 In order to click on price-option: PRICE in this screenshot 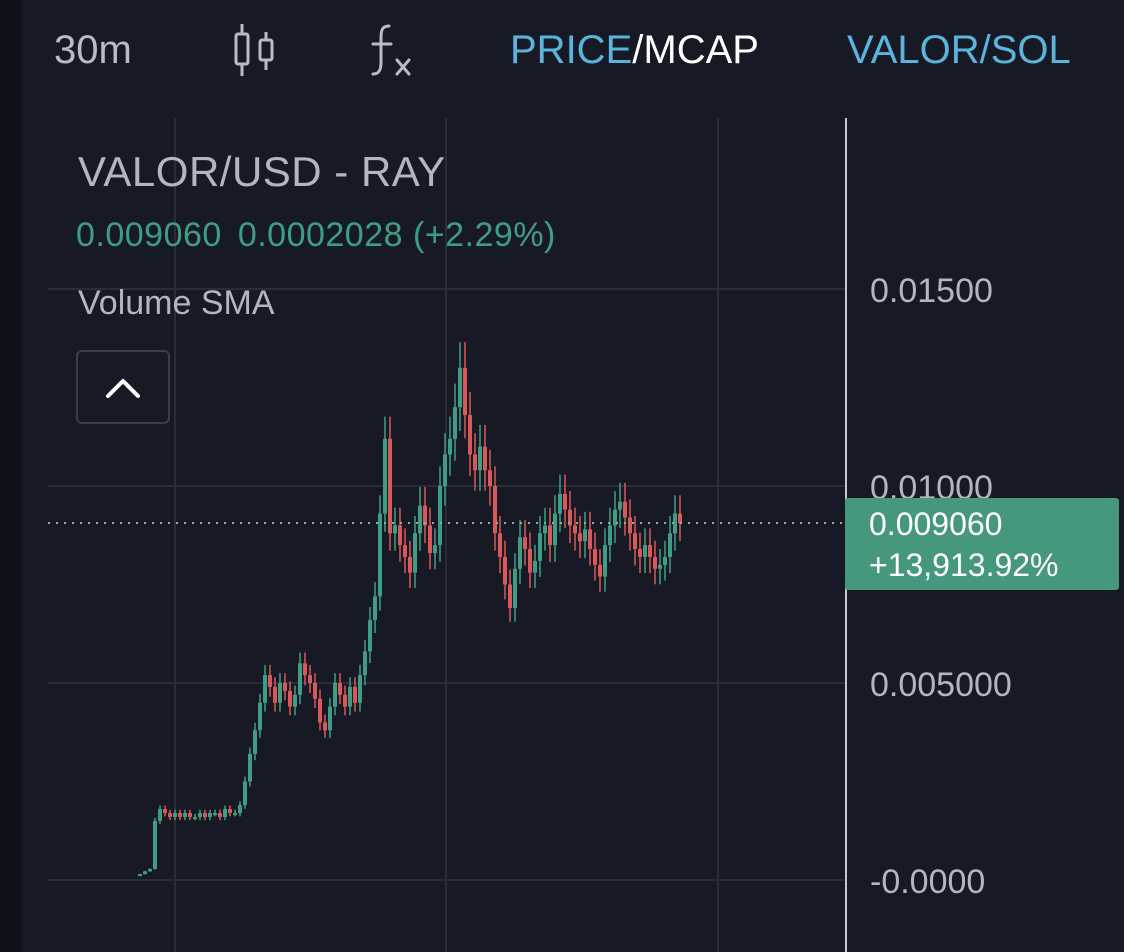, I will do `click(571, 50)`.